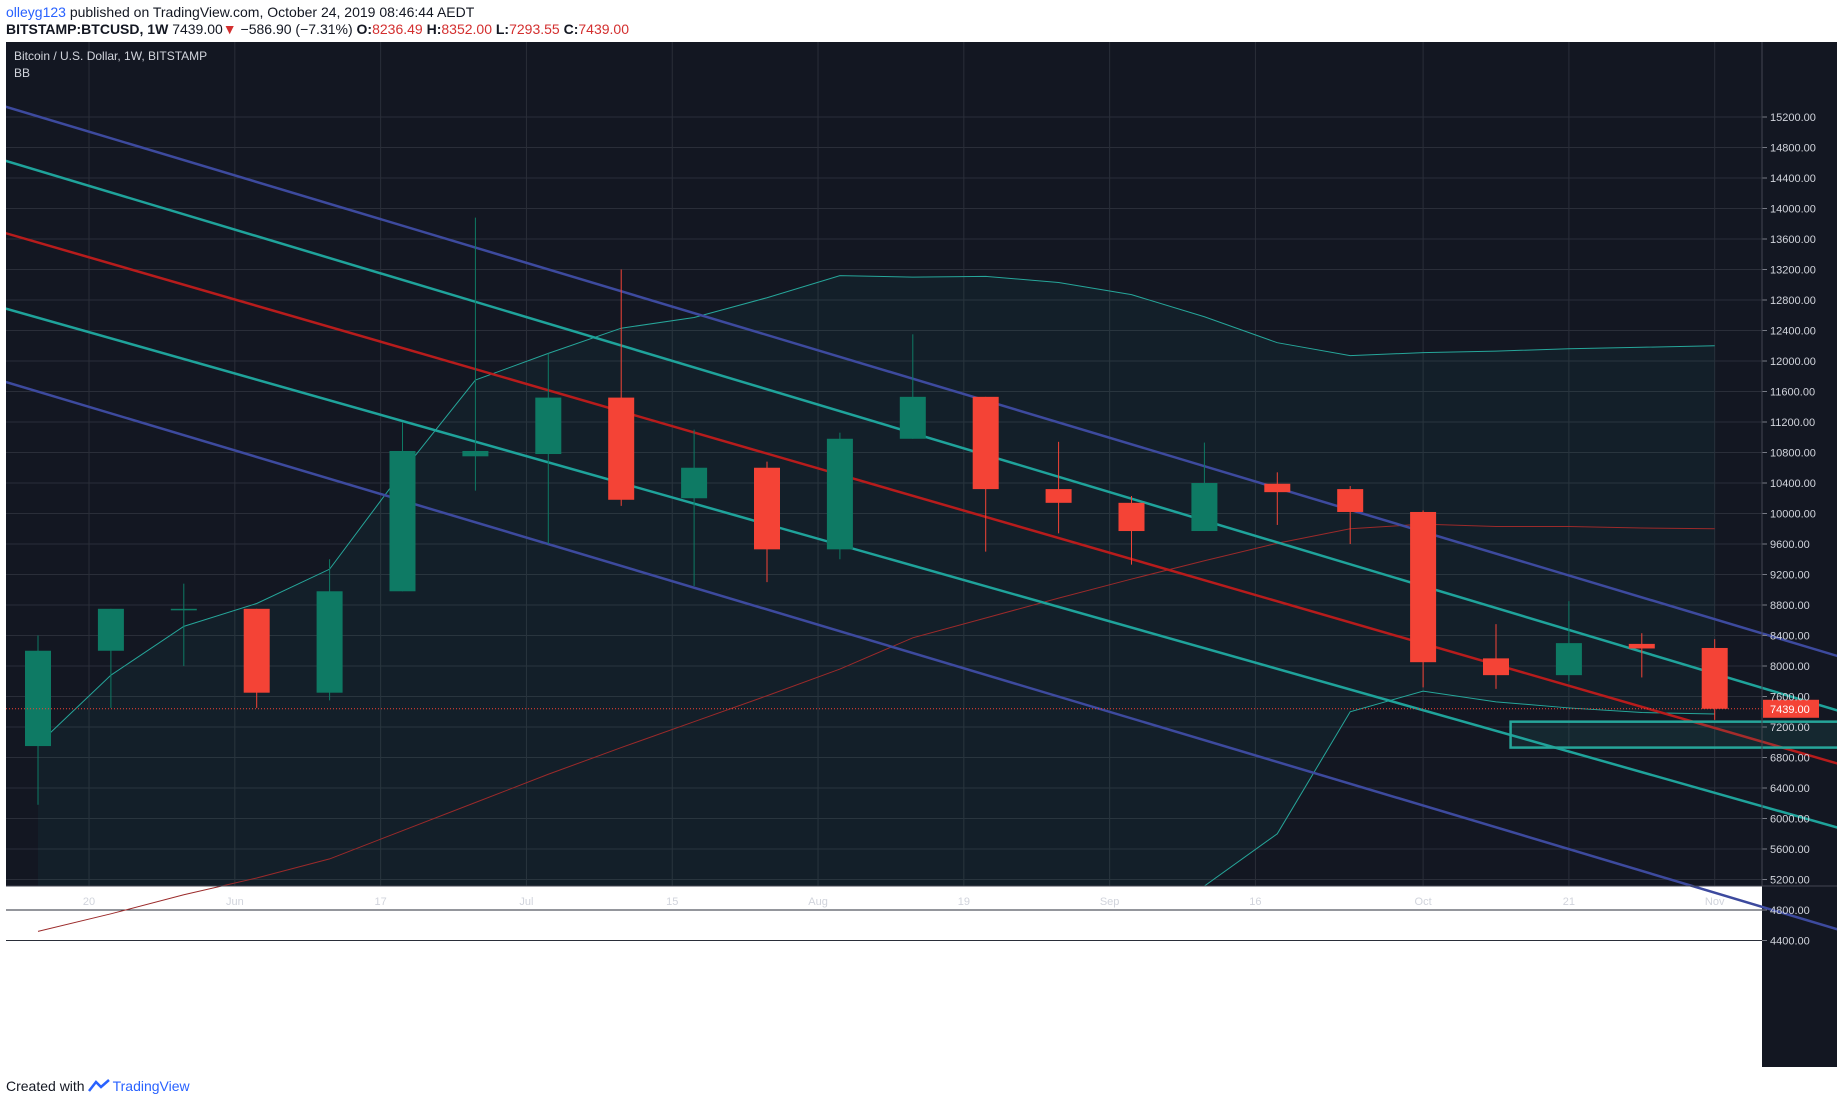 The width and height of the screenshot is (1837, 1104). I want to click on price-tick-label: 8000.00, so click(1790, 667).